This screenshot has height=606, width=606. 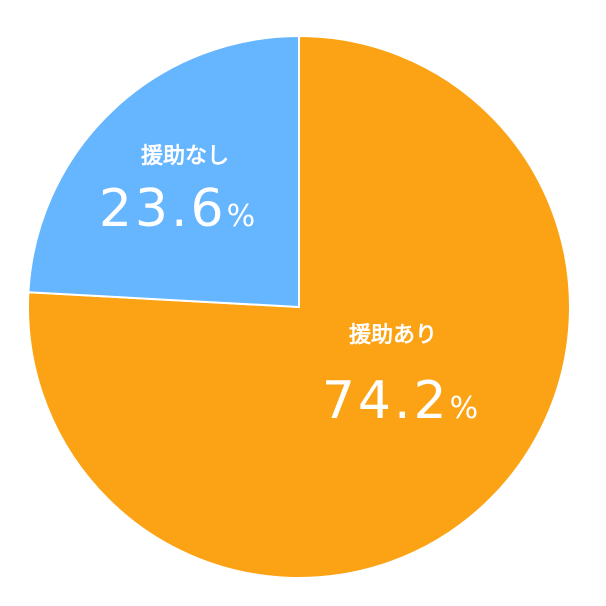 I want to click on slice-label-1-value-group: 23.6%, so click(x=177, y=209).